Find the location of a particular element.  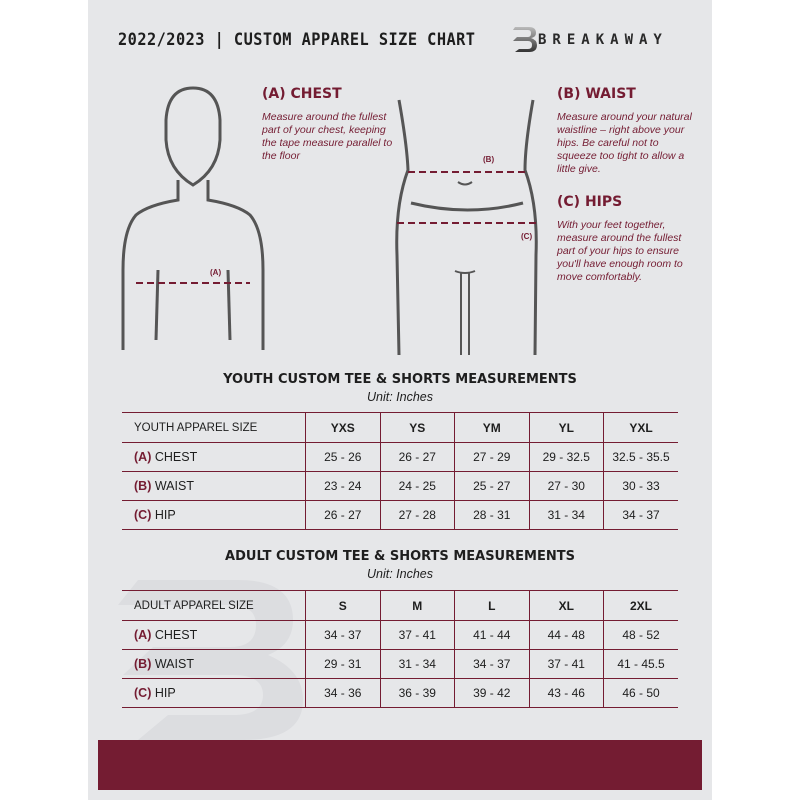

table-cell: 28 - 31 is located at coordinates (491, 515).